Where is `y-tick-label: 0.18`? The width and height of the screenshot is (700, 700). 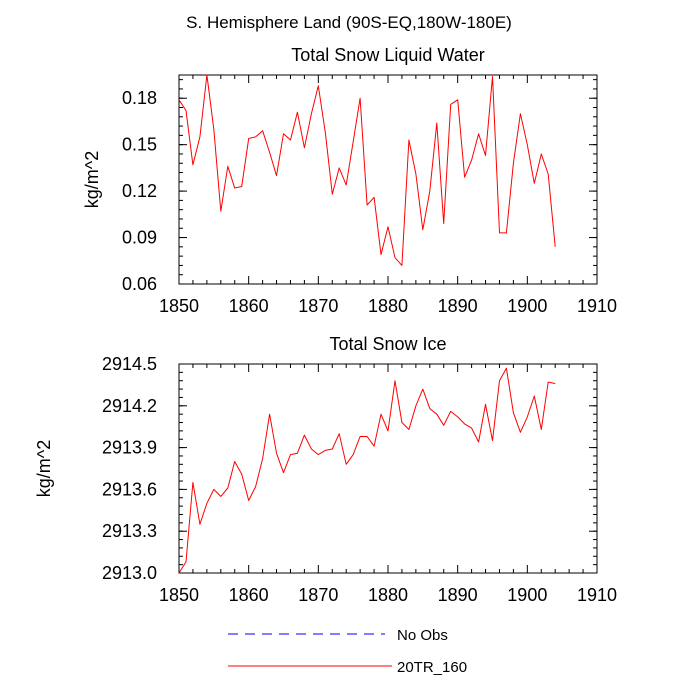 y-tick-label: 0.18 is located at coordinates (139, 98).